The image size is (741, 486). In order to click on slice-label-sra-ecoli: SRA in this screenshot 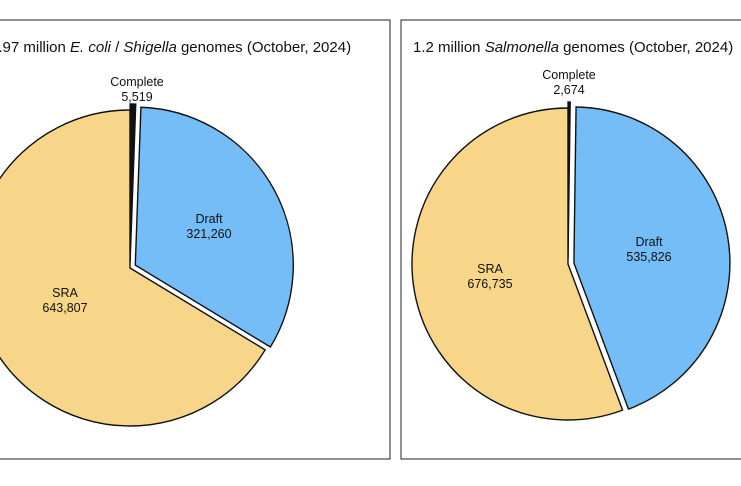, I will do `click(65, 293)`.